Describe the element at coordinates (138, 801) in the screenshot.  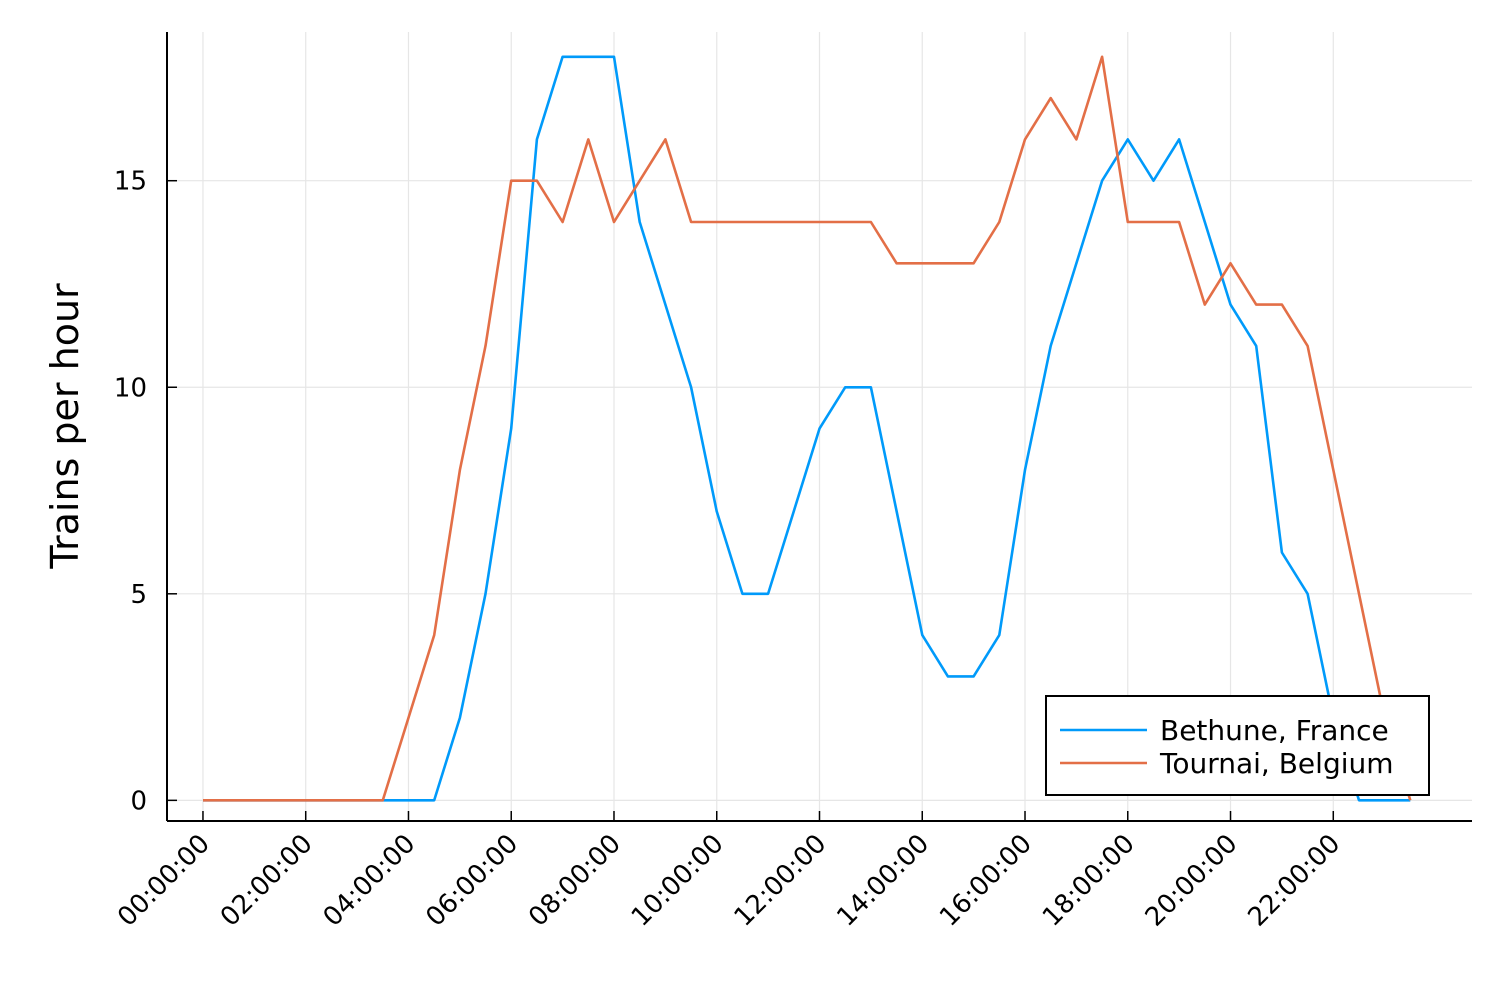
I see `y-tick-label: 0` at that location.